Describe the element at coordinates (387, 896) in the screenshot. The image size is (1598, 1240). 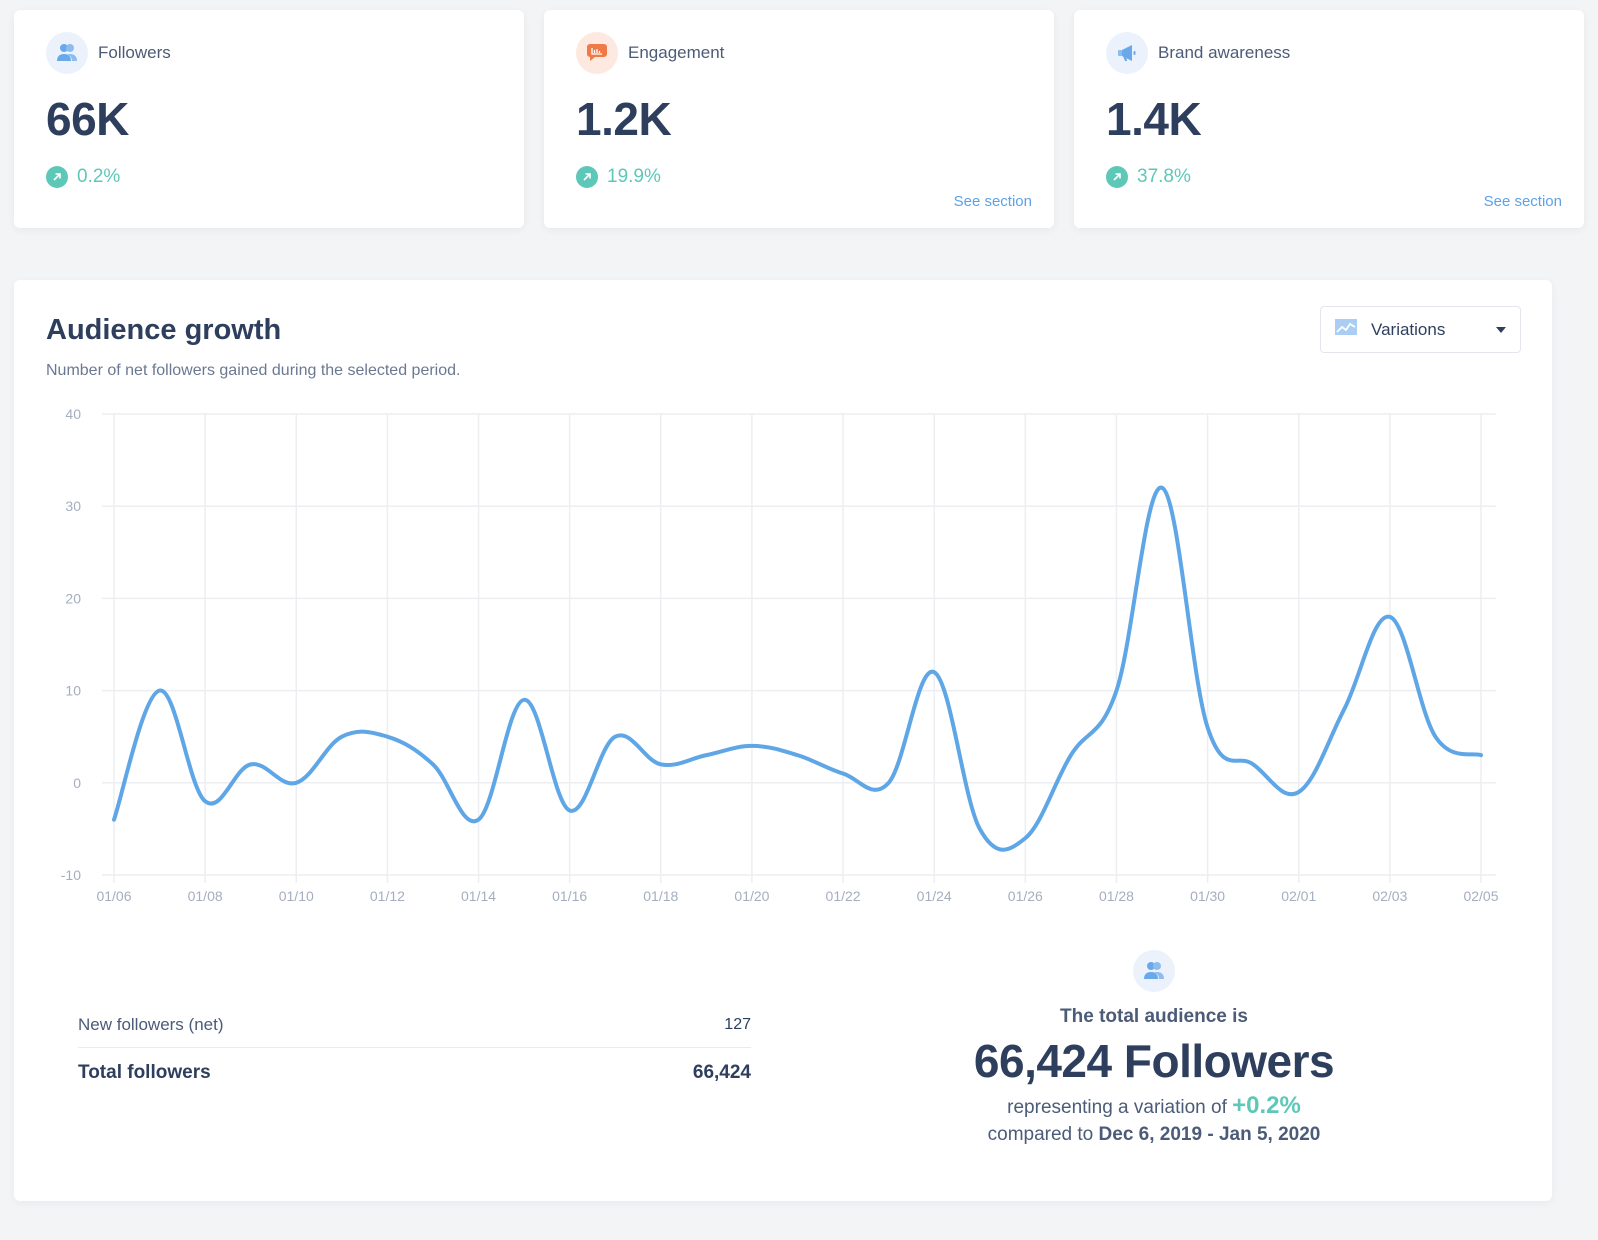
I see `x-tick-label: 01/12` at that location.